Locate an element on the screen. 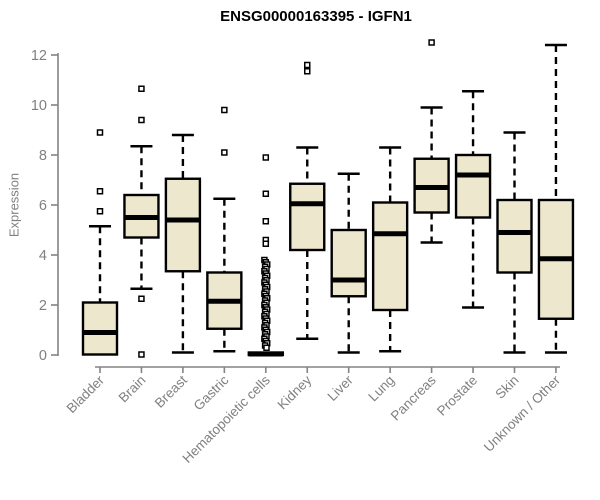 This screenshot has width=600, height=500. x-tick-label: Unknown / Other is located at coordinates (522, 413).